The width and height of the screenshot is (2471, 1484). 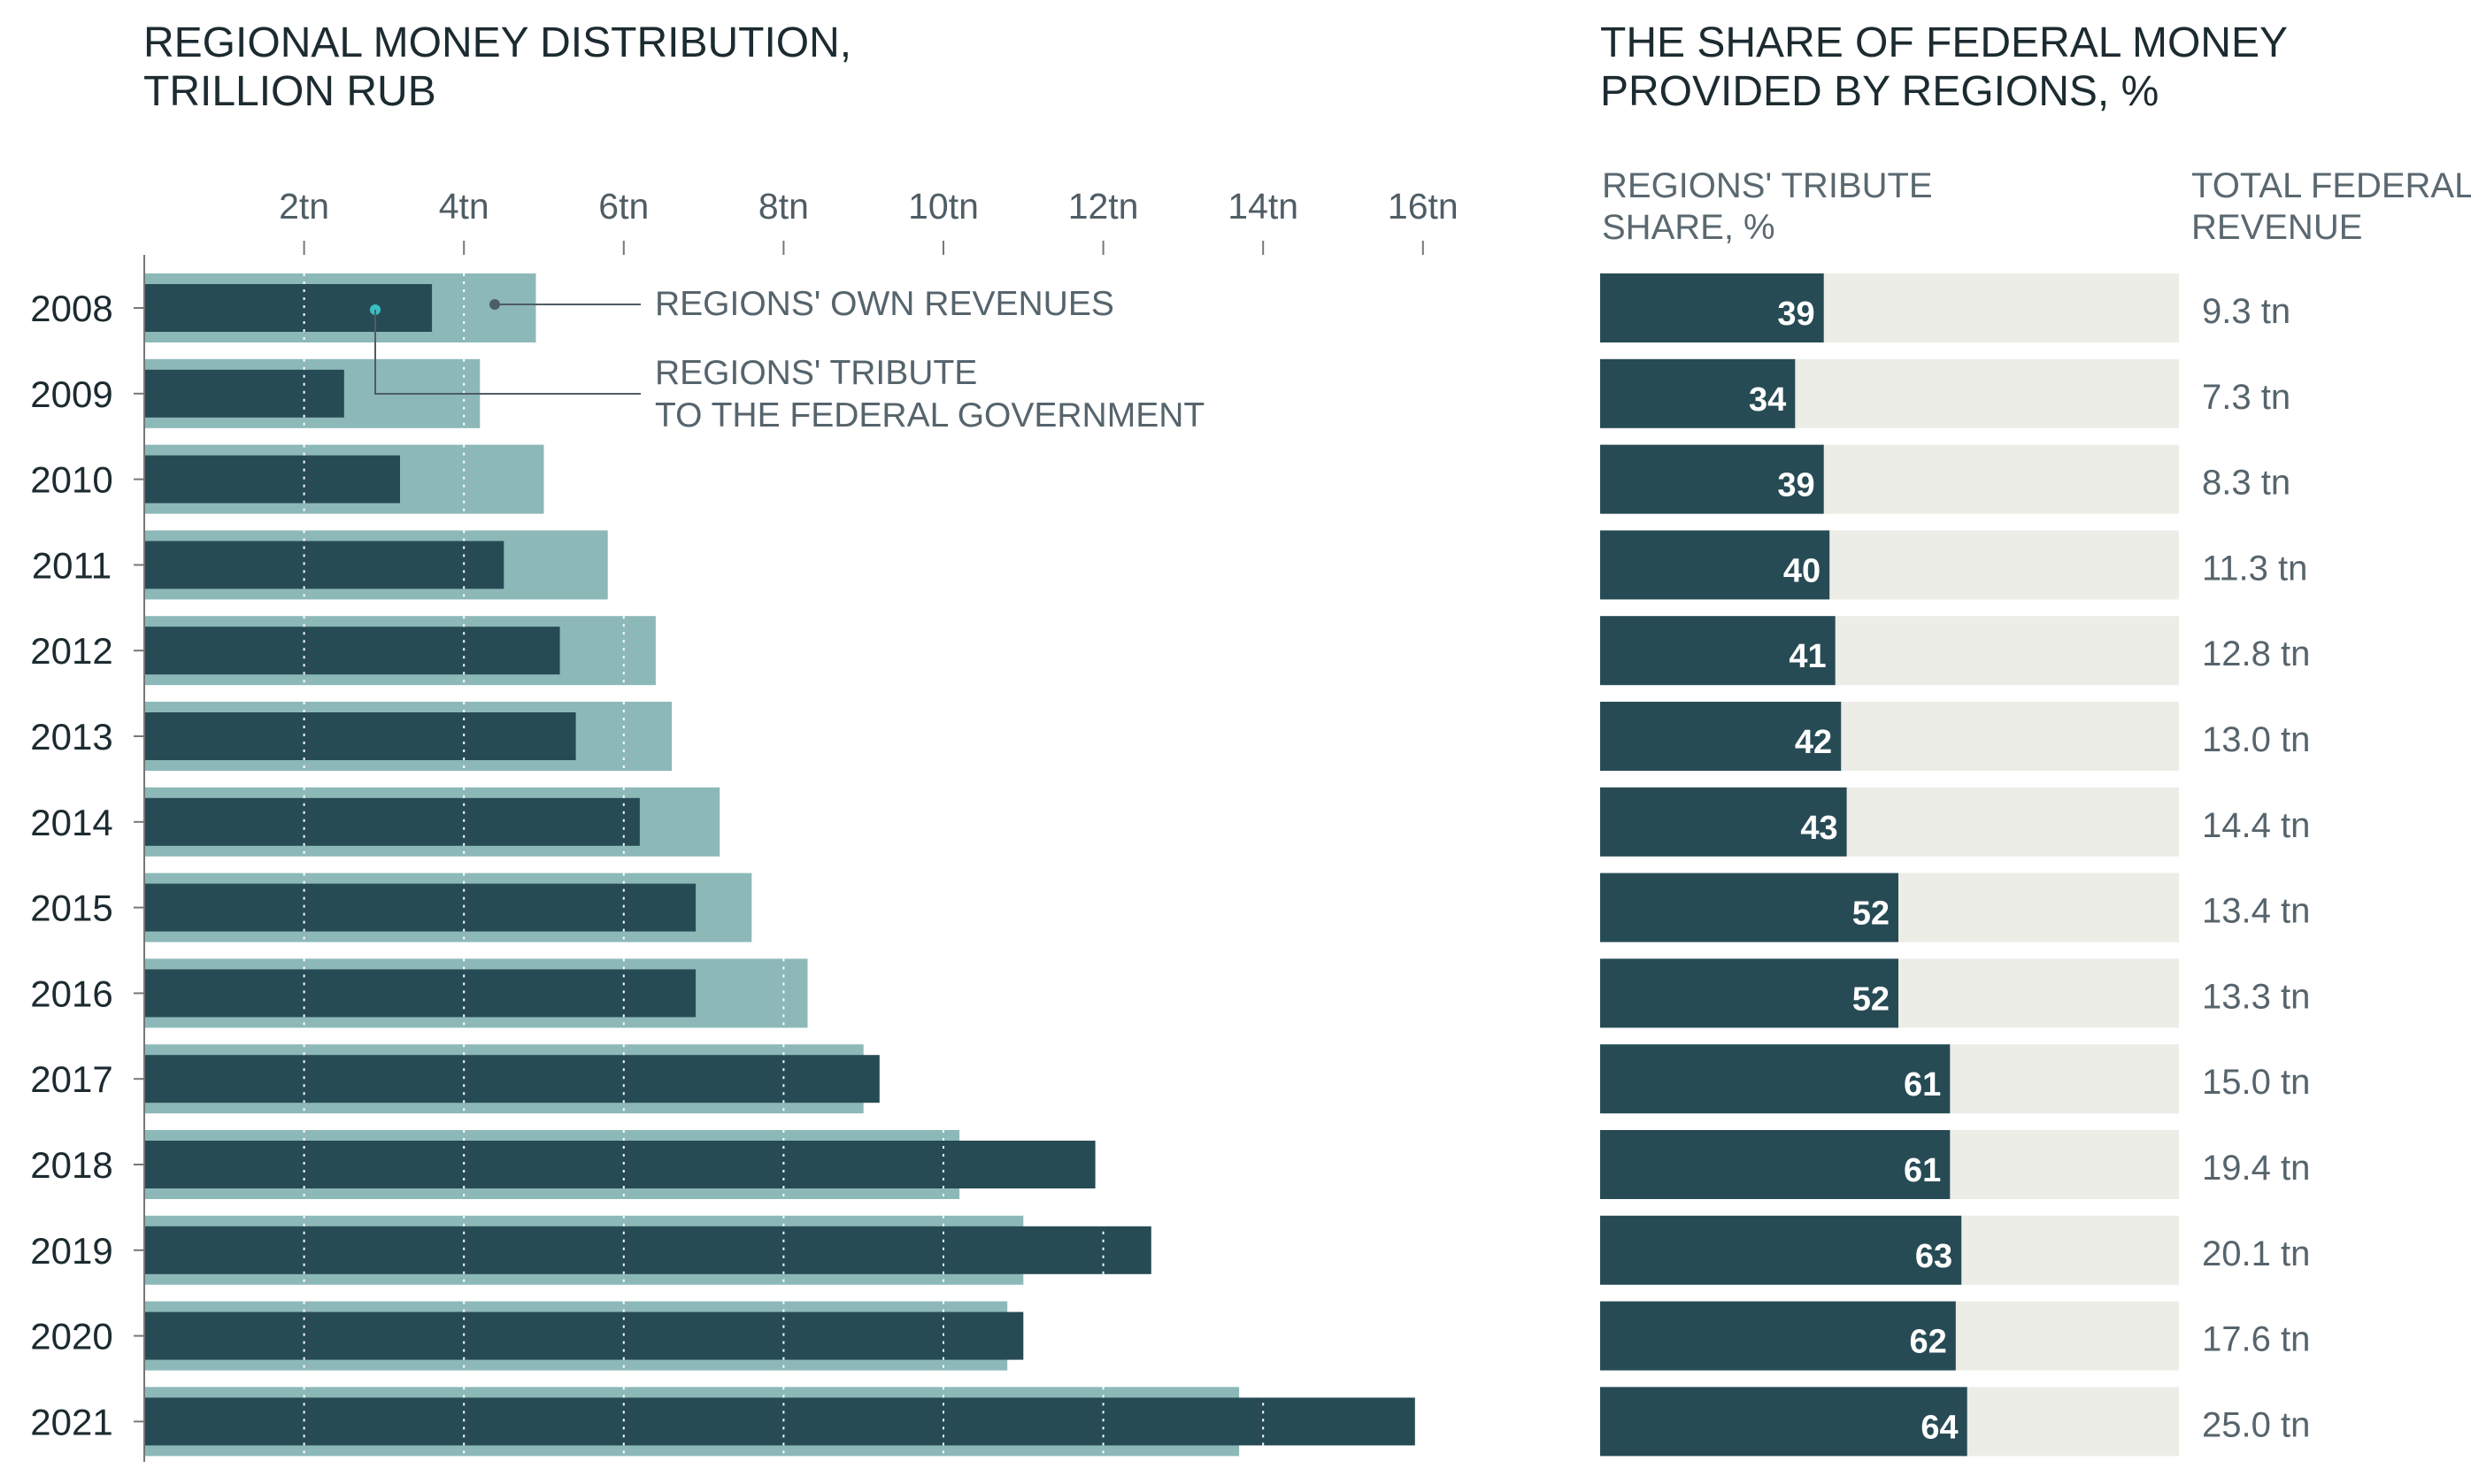 What do you see at coordinates (1795, 485) in the screenshot?
I see `share-value-2010: 39` at bounding box center [1795, 485].